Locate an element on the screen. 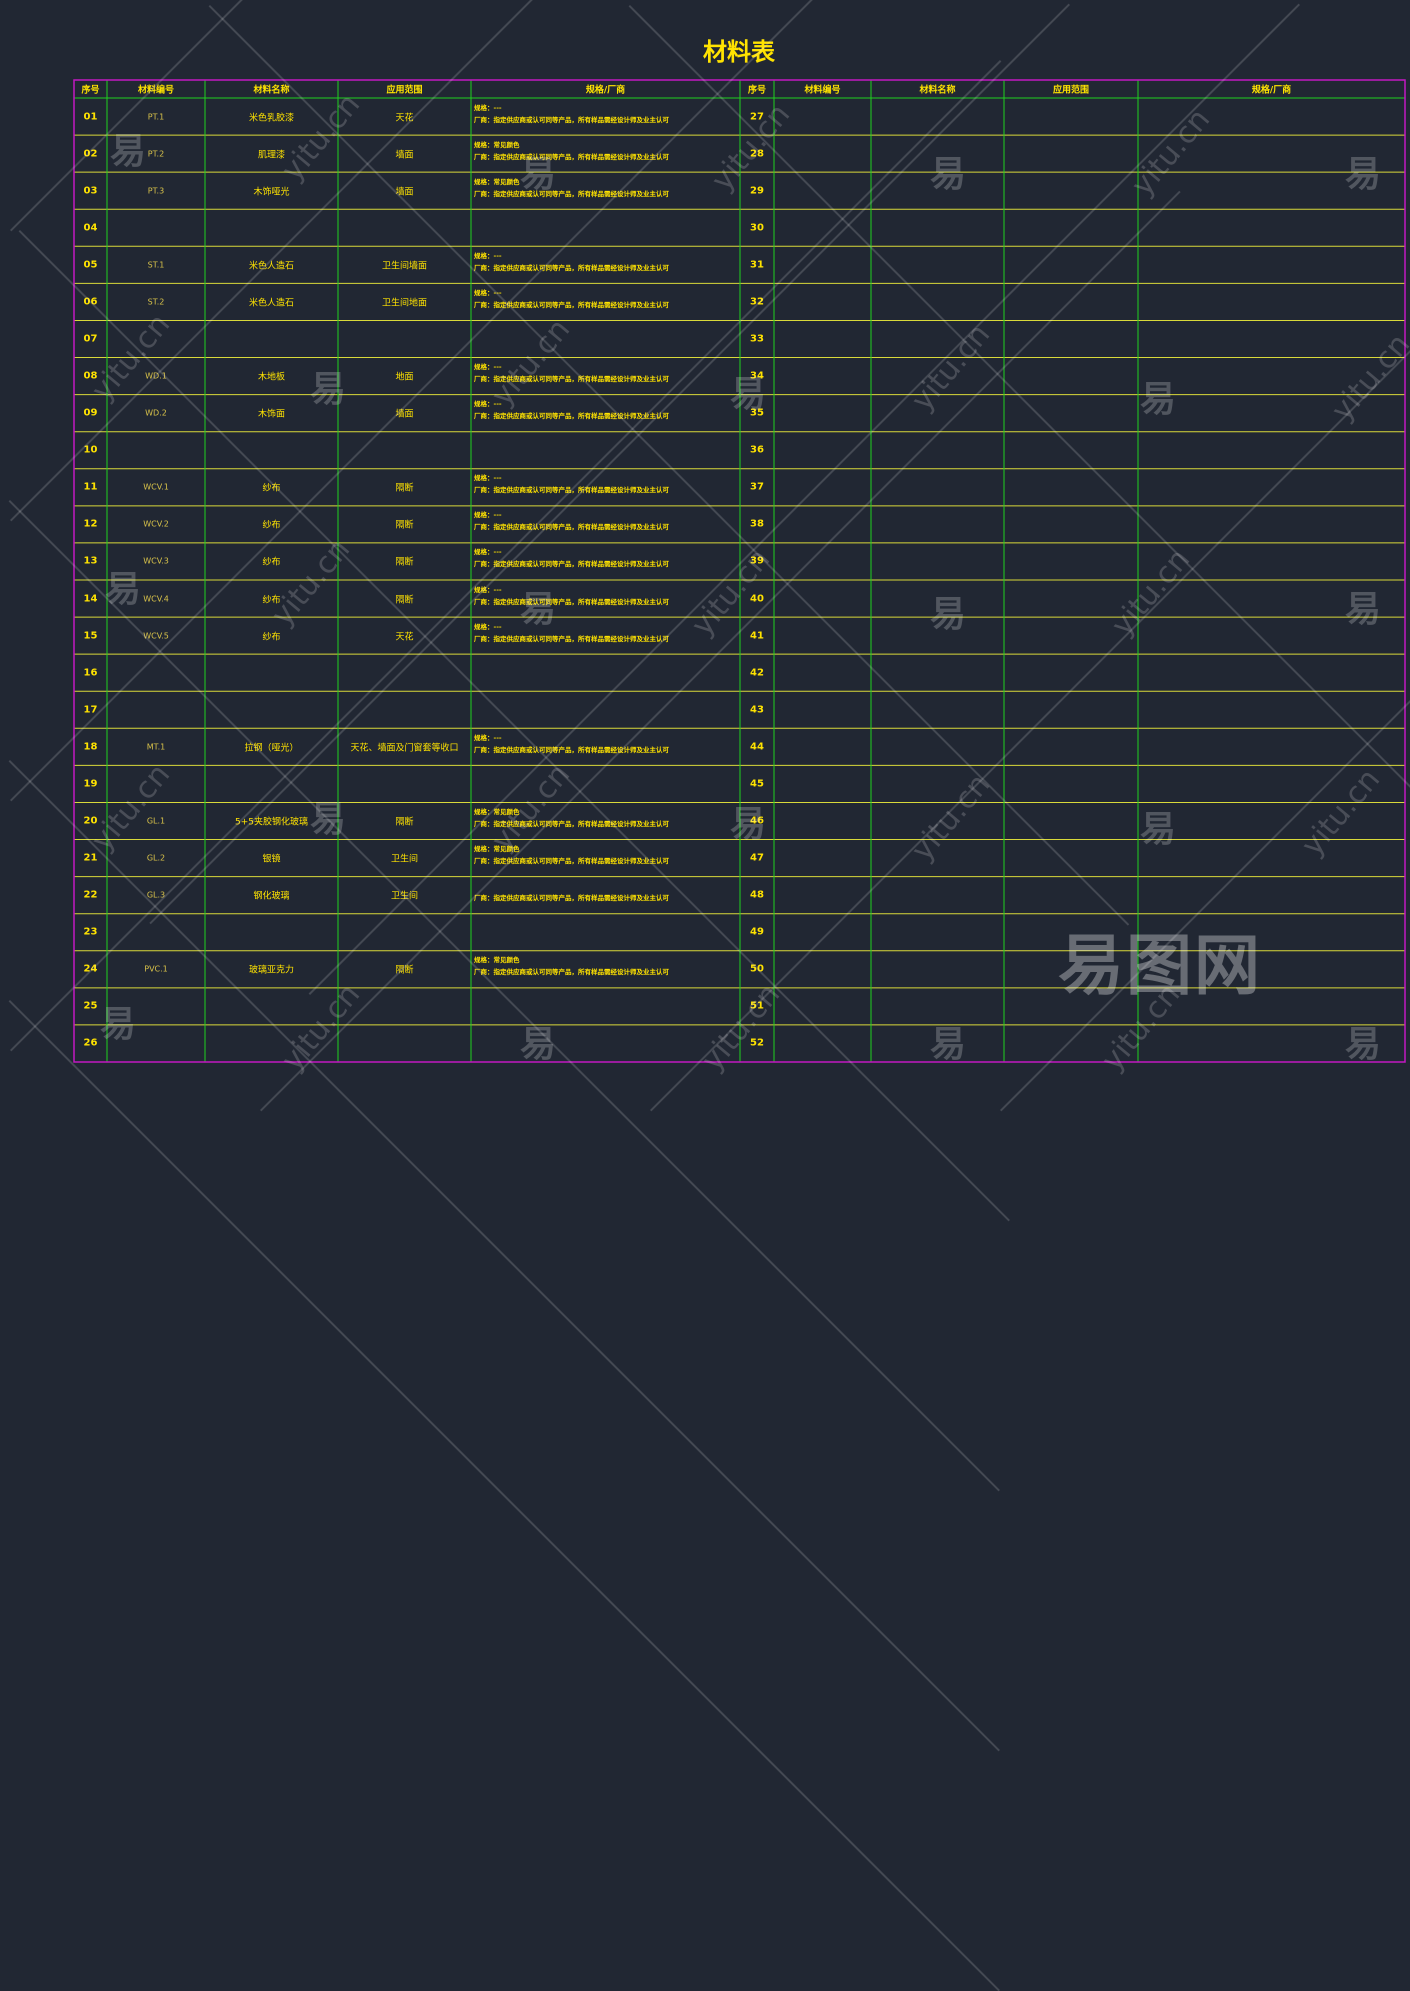  material-name: 米色乳胶漆 is located at coordinates (271, 118).